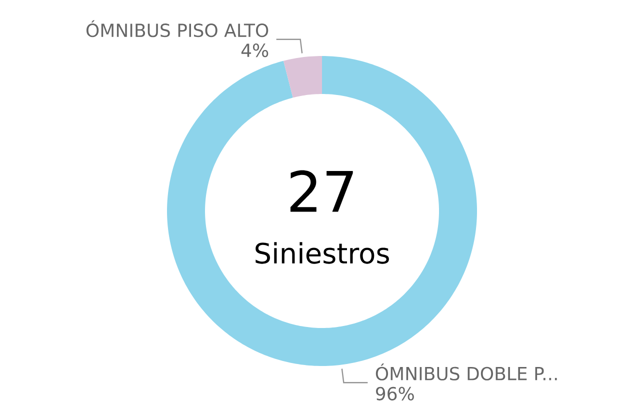  I want to click on slice-label: ÓMNIBUS PISO ALTO, so click(177, 29).